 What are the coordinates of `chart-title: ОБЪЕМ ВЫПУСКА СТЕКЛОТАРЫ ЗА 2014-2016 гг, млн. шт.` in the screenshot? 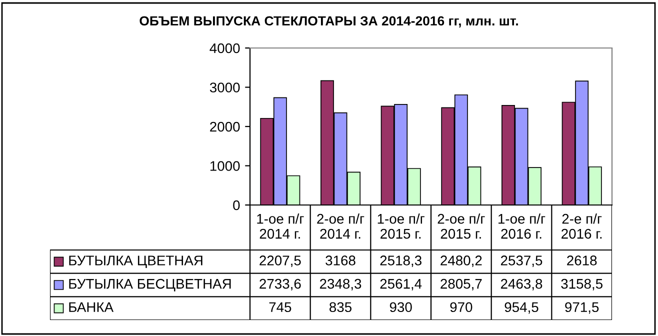 It's located at (329, 22).